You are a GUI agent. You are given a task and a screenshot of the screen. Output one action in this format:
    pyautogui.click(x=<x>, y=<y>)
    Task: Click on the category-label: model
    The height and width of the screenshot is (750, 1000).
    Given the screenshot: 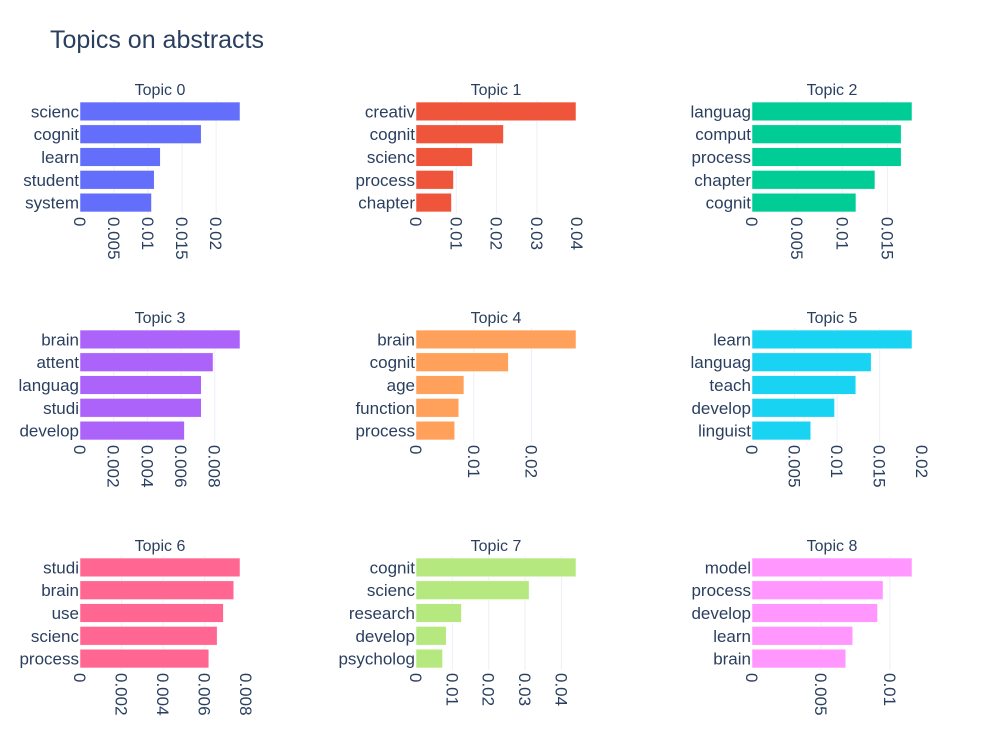 What is the action you would take?
    pyautogui.click(x=728, y=567)
    